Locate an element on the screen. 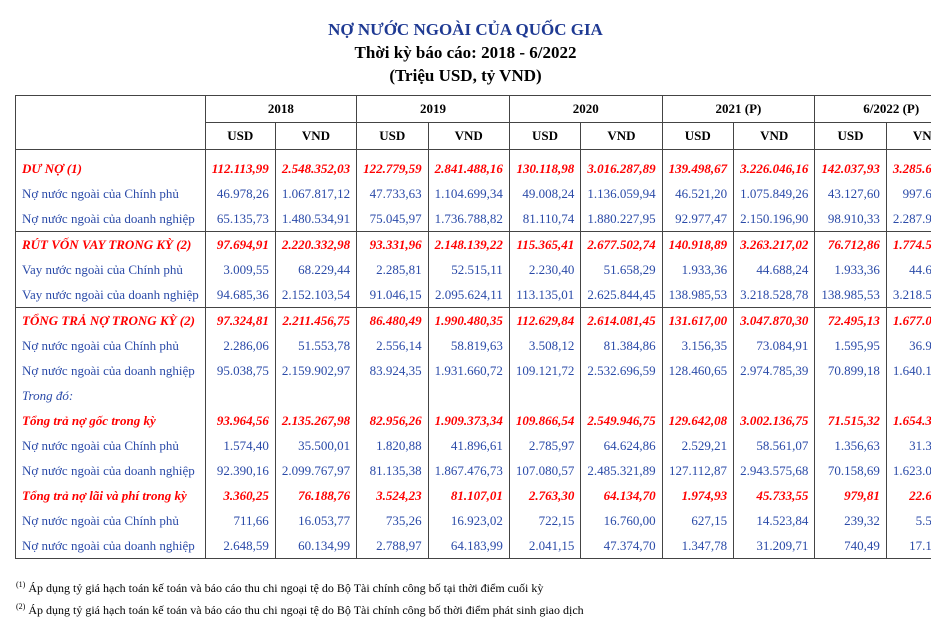 The width and height of the screenshot is (931, 629). value-cell: 627,15 is located at coordinates (698, 520).